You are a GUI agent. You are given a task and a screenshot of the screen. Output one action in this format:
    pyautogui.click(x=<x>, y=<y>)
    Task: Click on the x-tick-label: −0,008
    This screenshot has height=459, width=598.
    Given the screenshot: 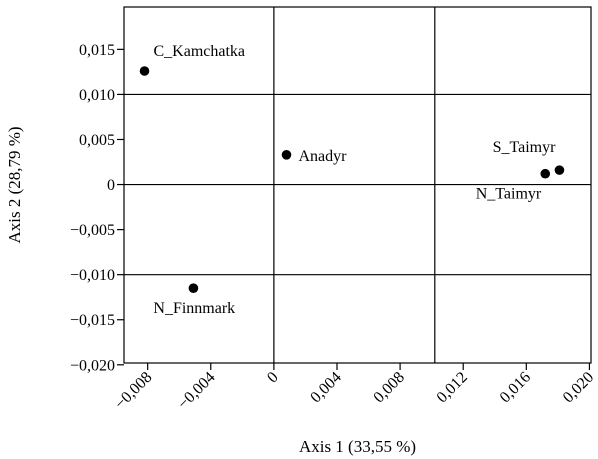 What is the action you would take?
    pyautogui.click(x=134, y=391)
    